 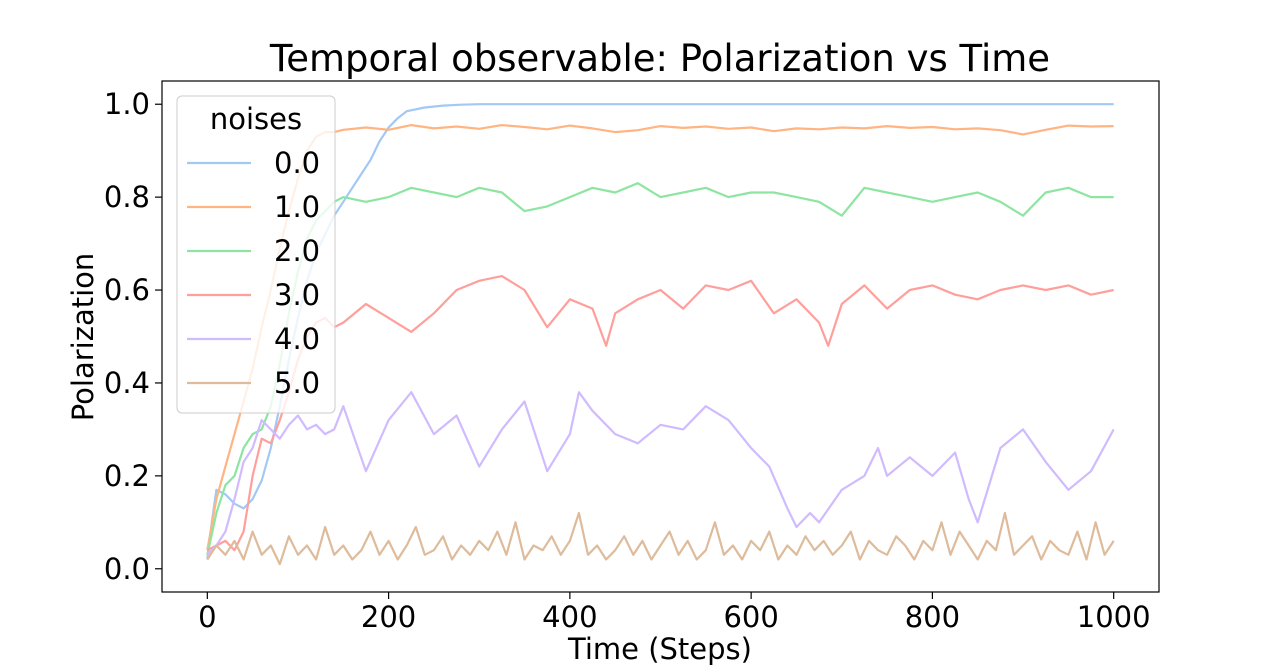 What do you see at coordinates (297, 163) in the screenshot?
I see `legend-label-0.0: 0.0` at bounding box center [297, 163].